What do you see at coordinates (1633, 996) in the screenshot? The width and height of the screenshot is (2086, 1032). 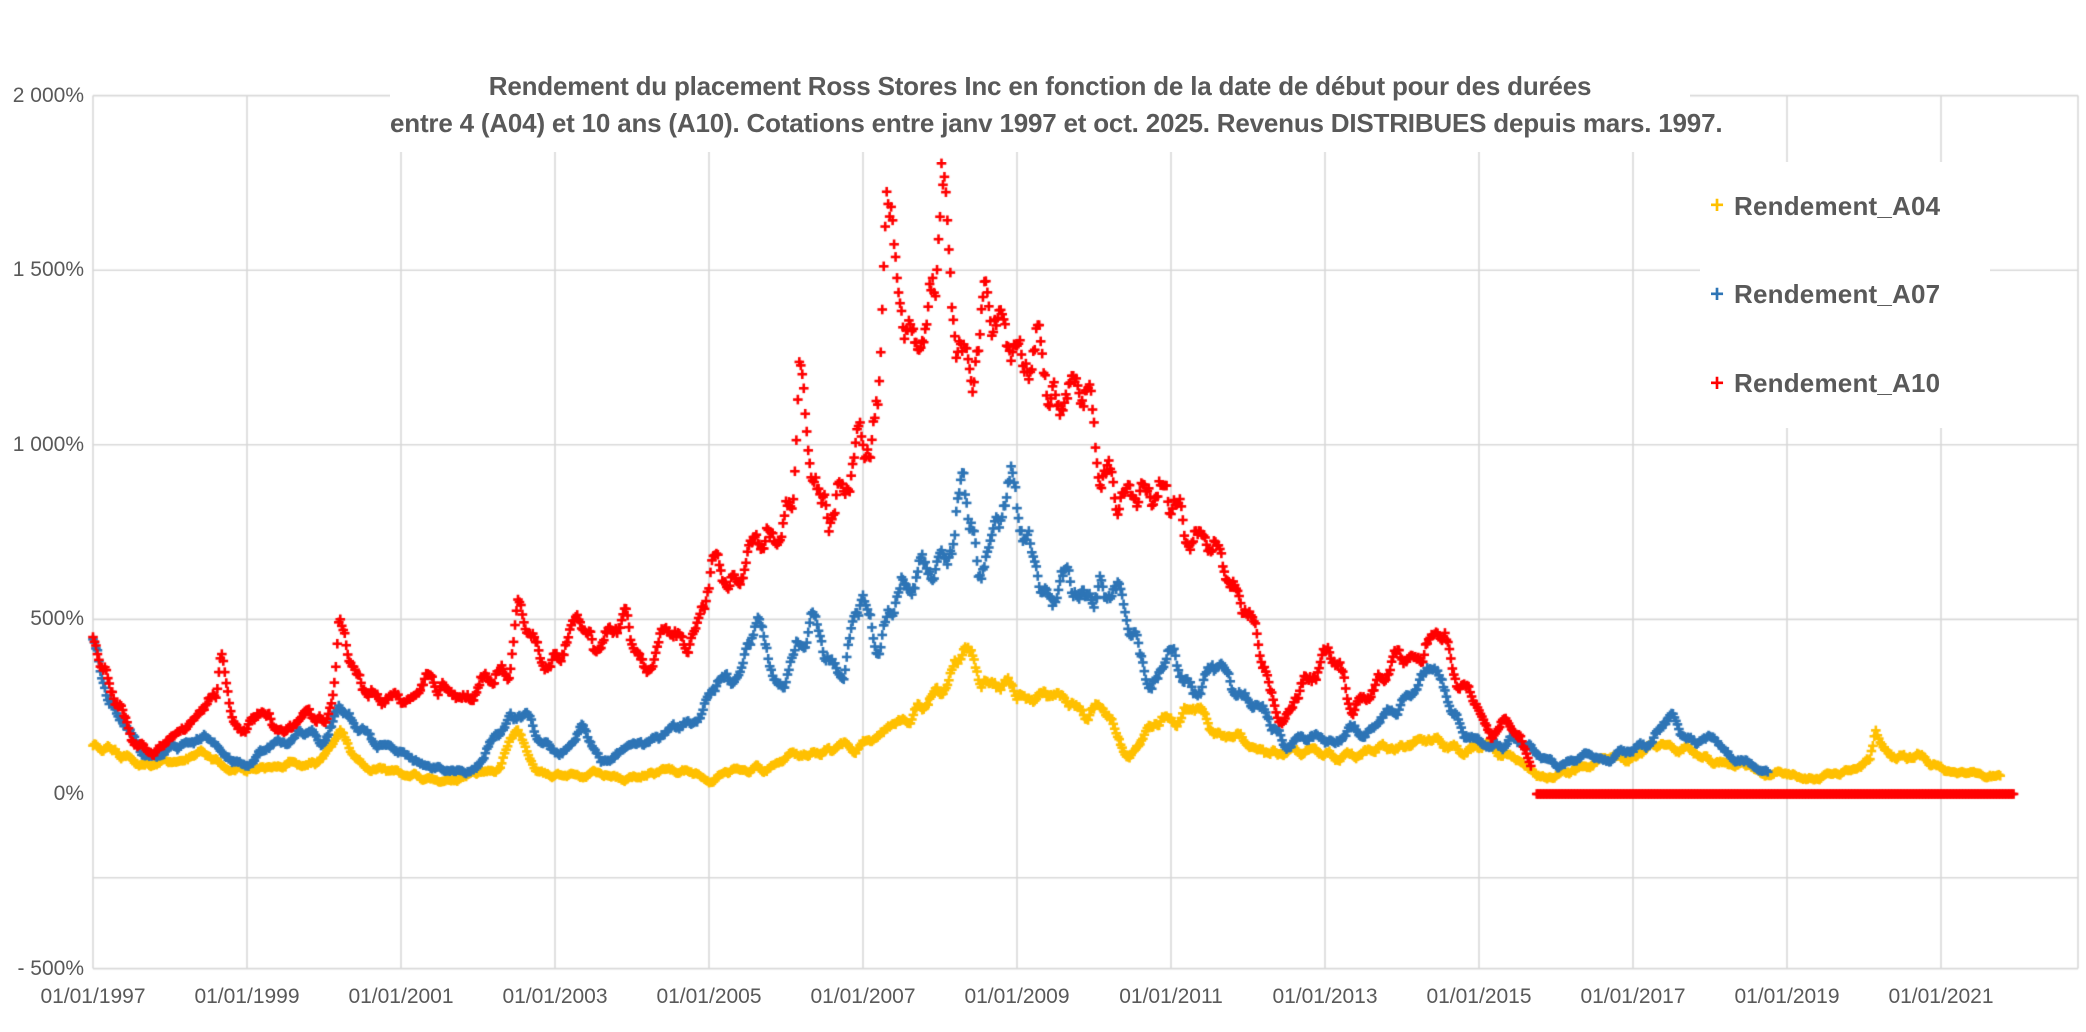 I see `x-axis-tick-label: 01/01/2017` at bounding box center [1633, 996].